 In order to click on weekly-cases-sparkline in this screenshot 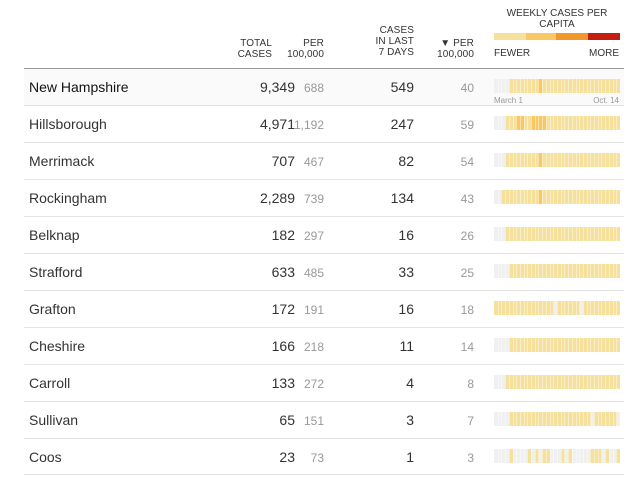, I will do `click(557, 123)`.